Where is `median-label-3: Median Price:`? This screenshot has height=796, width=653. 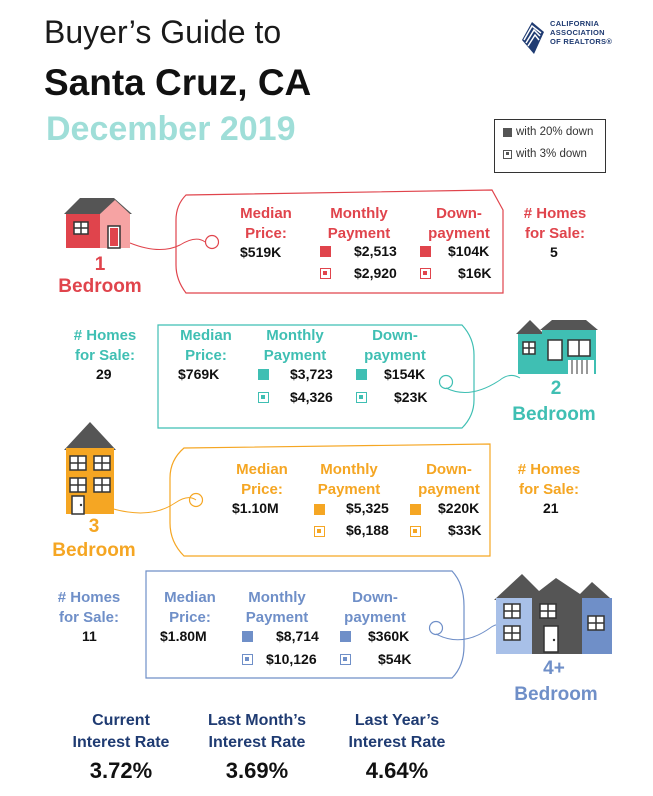 median-label-3: Median Price: is located at coordinates (262, 480).